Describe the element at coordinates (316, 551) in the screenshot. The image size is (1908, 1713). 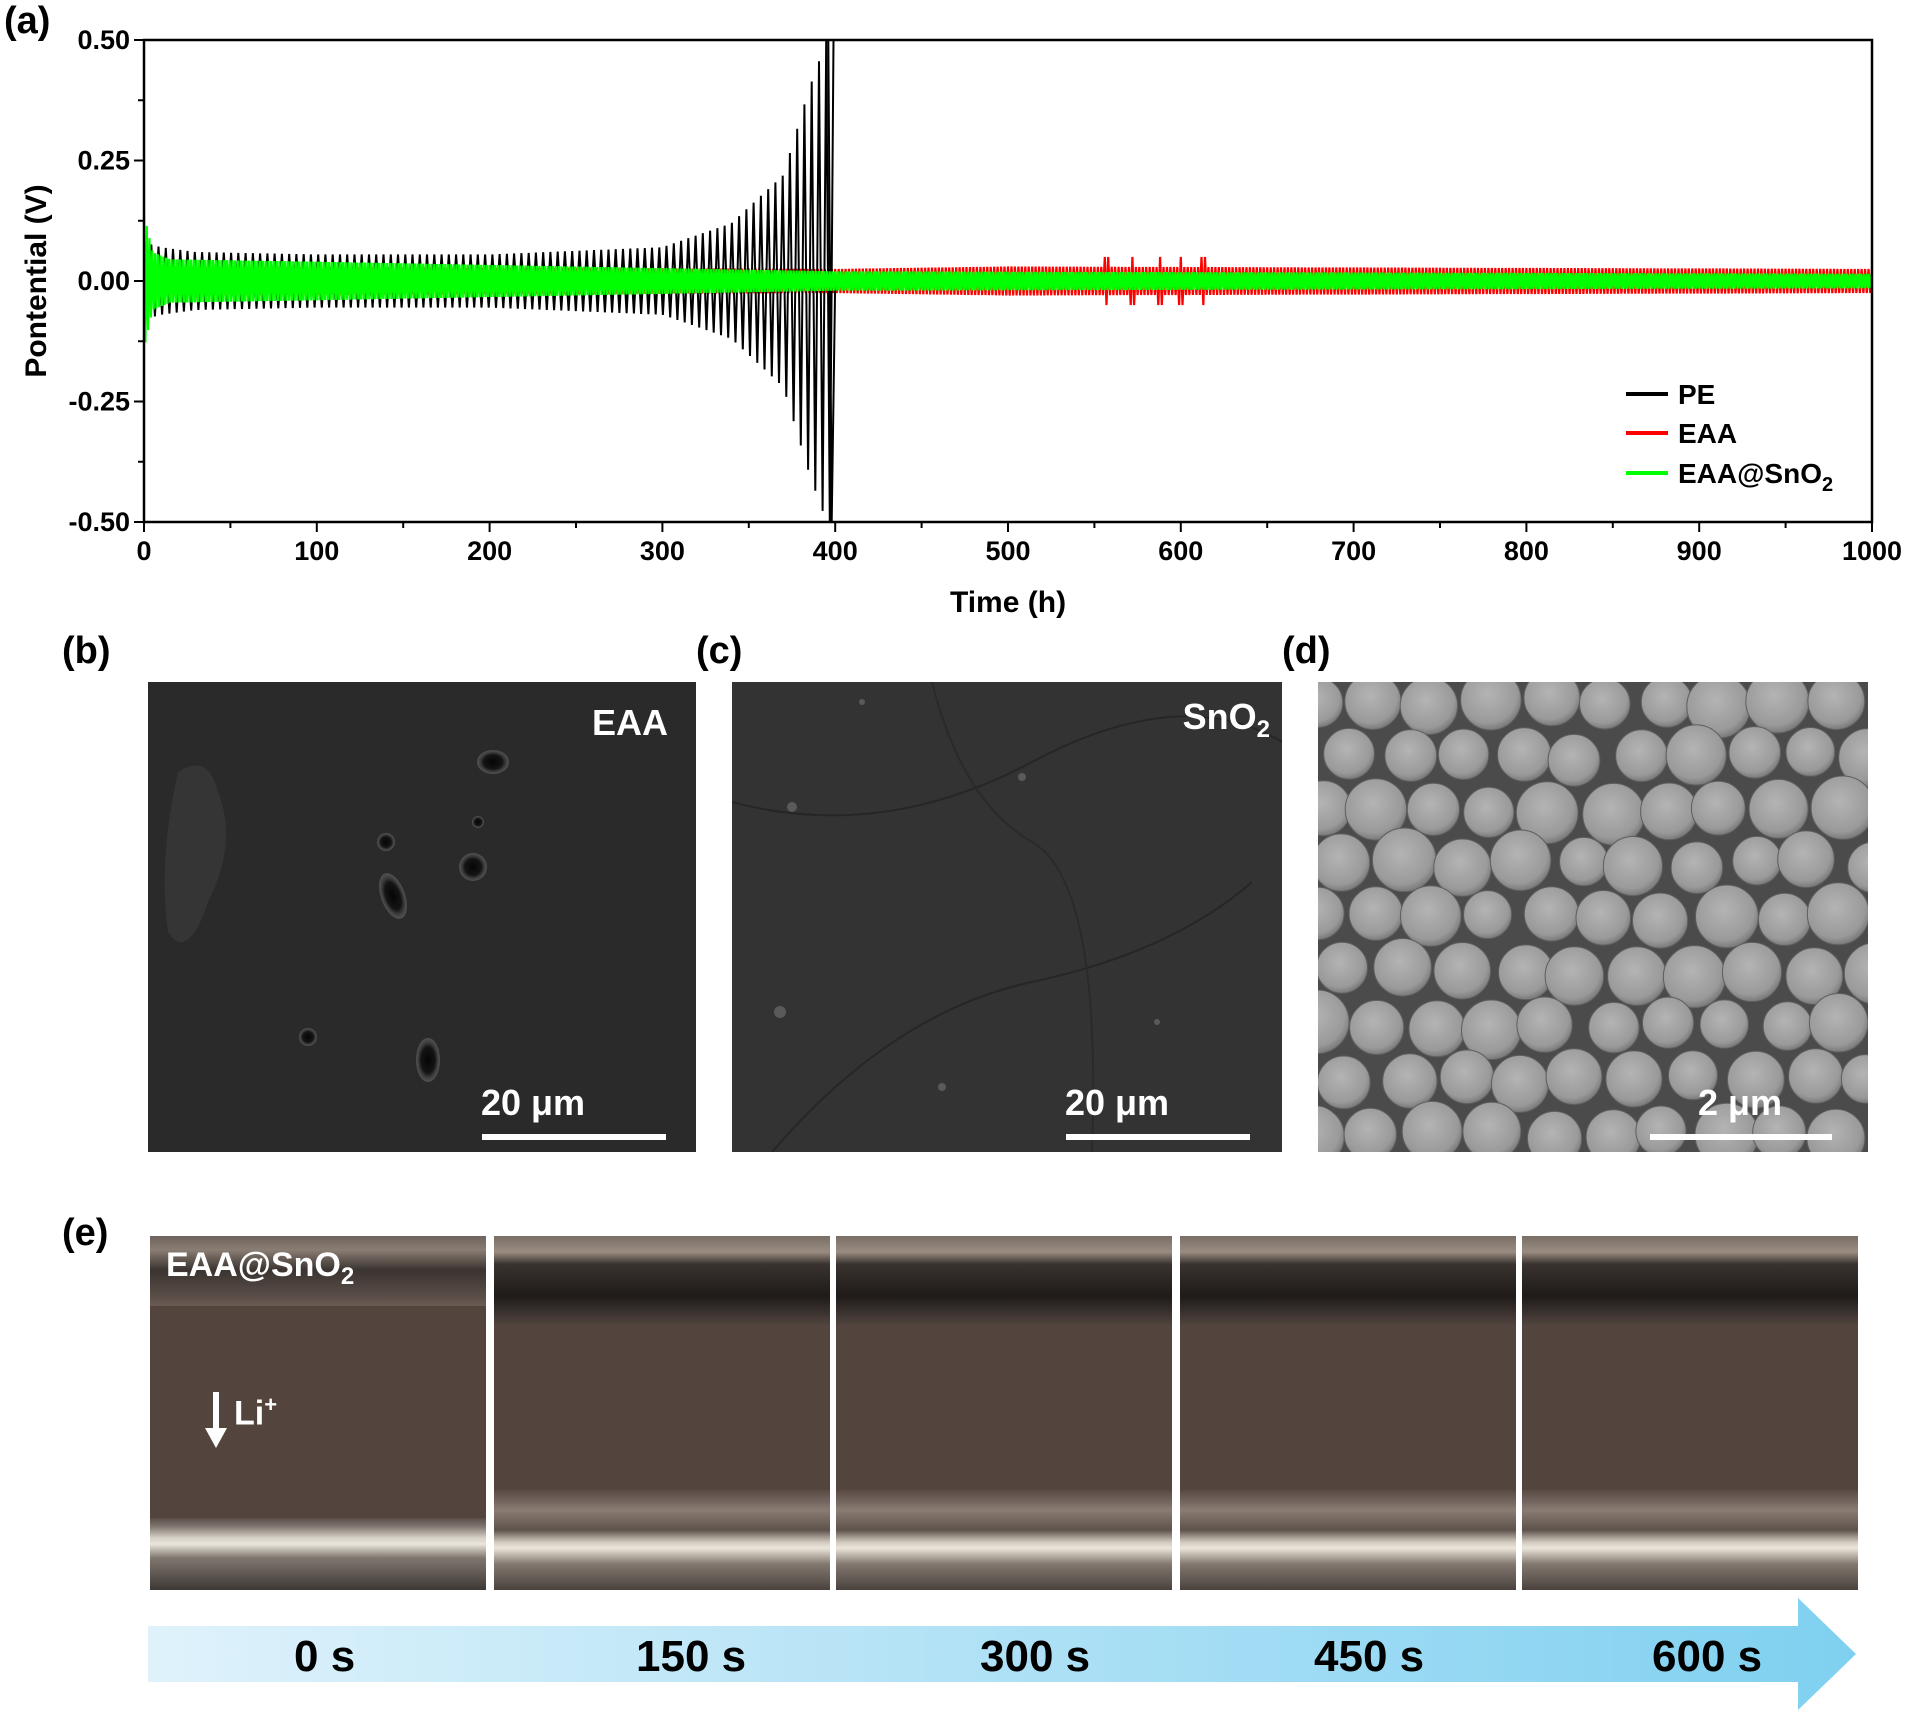
I see `x-tick-label: 100` at that location.